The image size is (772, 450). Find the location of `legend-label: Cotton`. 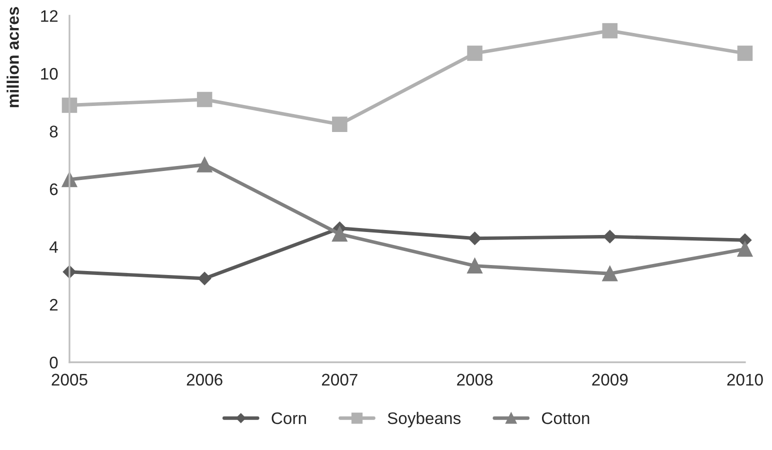

legend-label: Cotton is located at coordinates (566, 418).